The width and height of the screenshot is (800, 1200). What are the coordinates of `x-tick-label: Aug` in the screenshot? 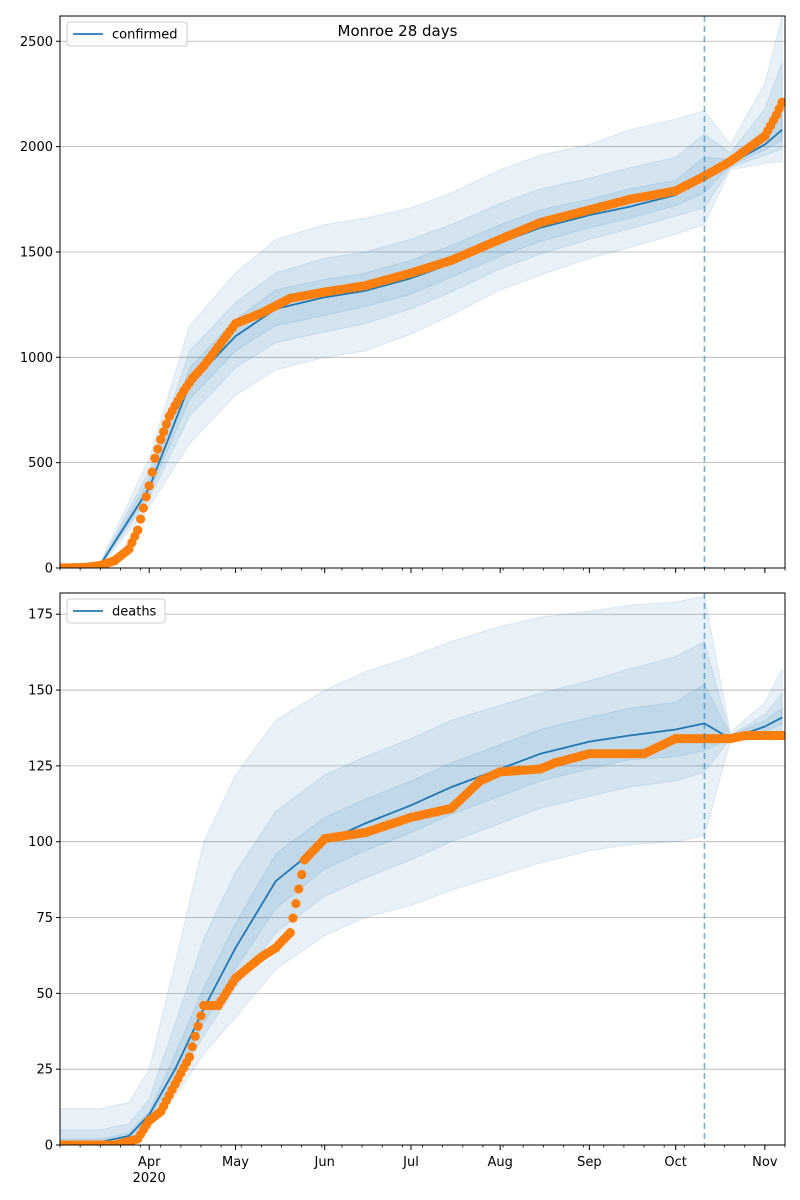 It's located at (499, 1162).